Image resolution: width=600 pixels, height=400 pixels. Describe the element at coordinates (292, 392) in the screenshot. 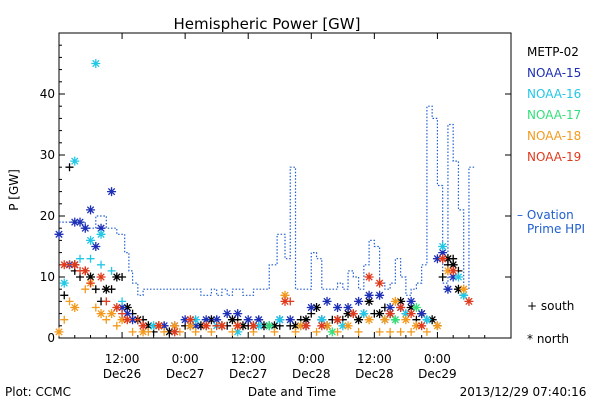

I see `x-axis-label: Date and Time` at that location.